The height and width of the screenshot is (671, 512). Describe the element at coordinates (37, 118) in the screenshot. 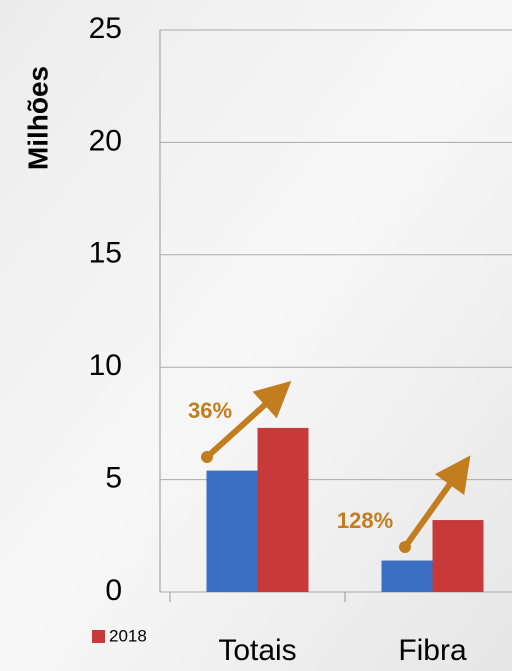

I see `y-axis-label: Milhões` at that location.